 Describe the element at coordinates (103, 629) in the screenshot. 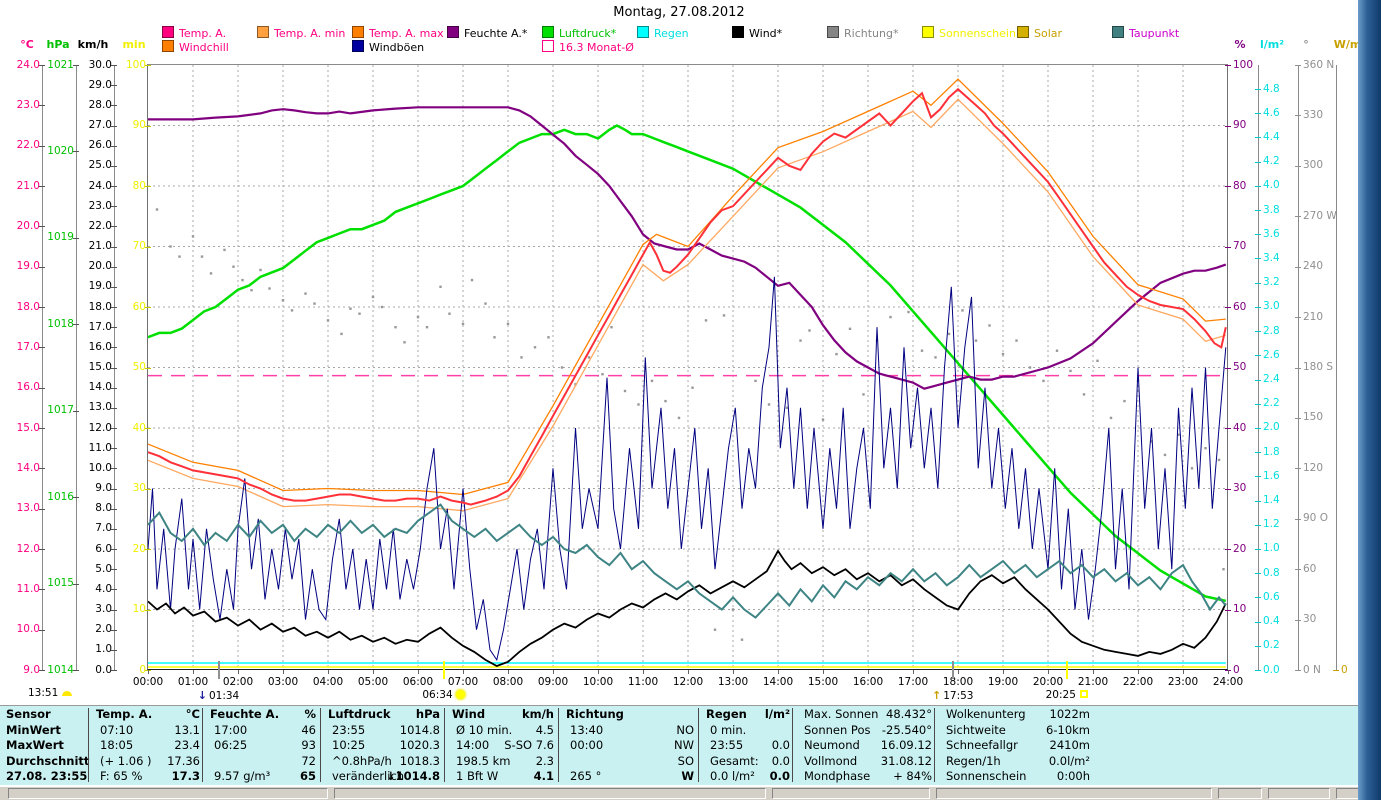

I see `axis-tick-label-kmh: 2.0` at that location.